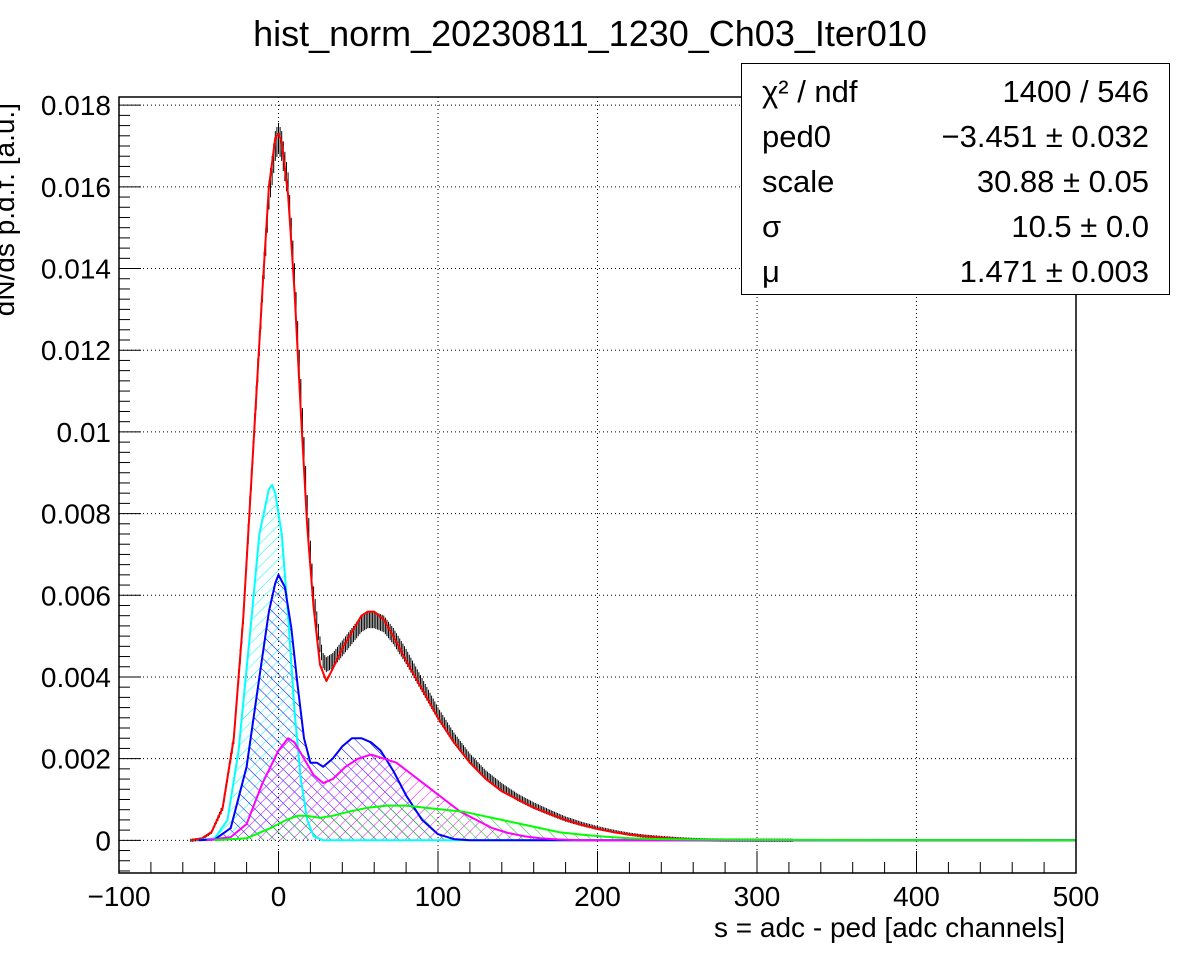 The image size is (1196, 977). I want to click on y-tick-label: 0.018, so click(76, 105).